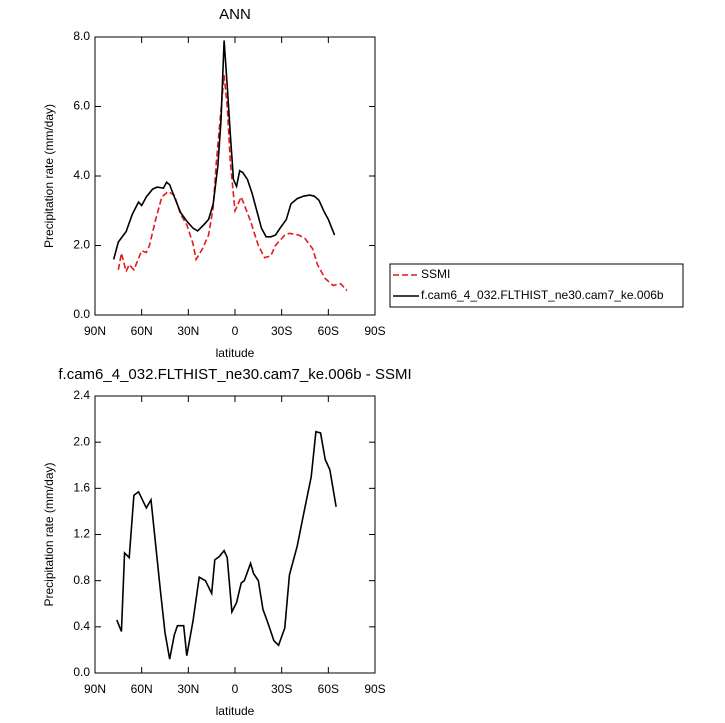  What do you see at coordinates (235, 14) in the screenshot?
I see `chart-title: ANN` at bounding box center [235, 14].